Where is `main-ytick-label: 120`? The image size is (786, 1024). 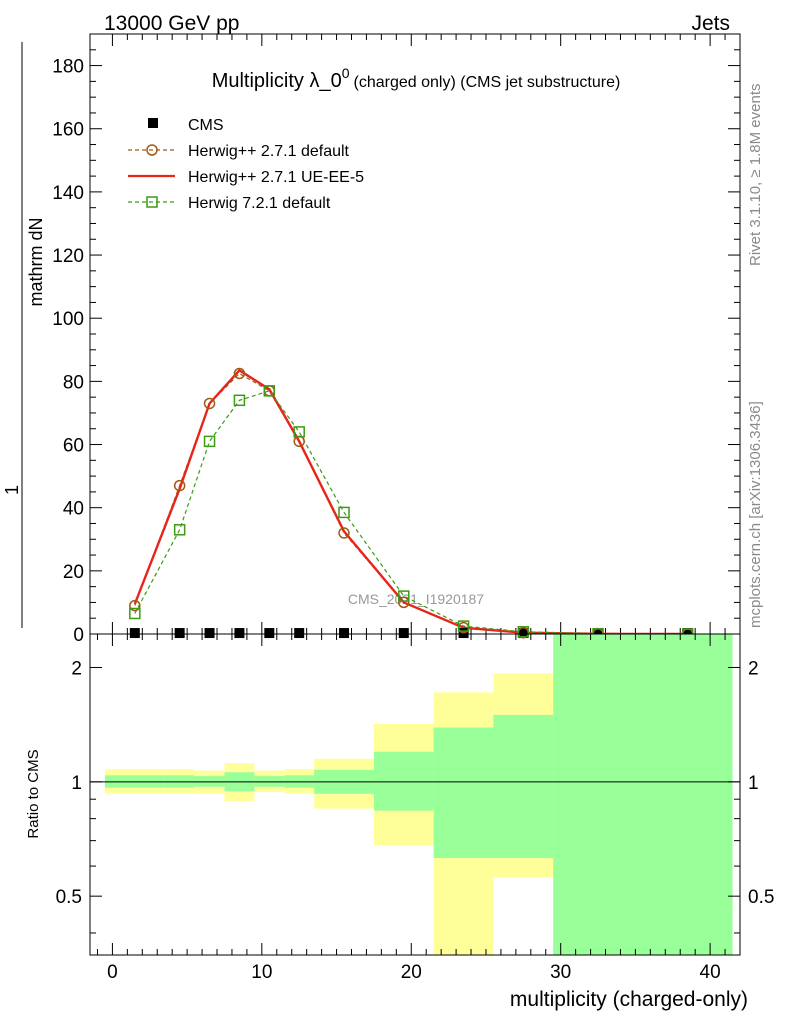
main-ytick-label: 120 is located at coordinates (68, 256).